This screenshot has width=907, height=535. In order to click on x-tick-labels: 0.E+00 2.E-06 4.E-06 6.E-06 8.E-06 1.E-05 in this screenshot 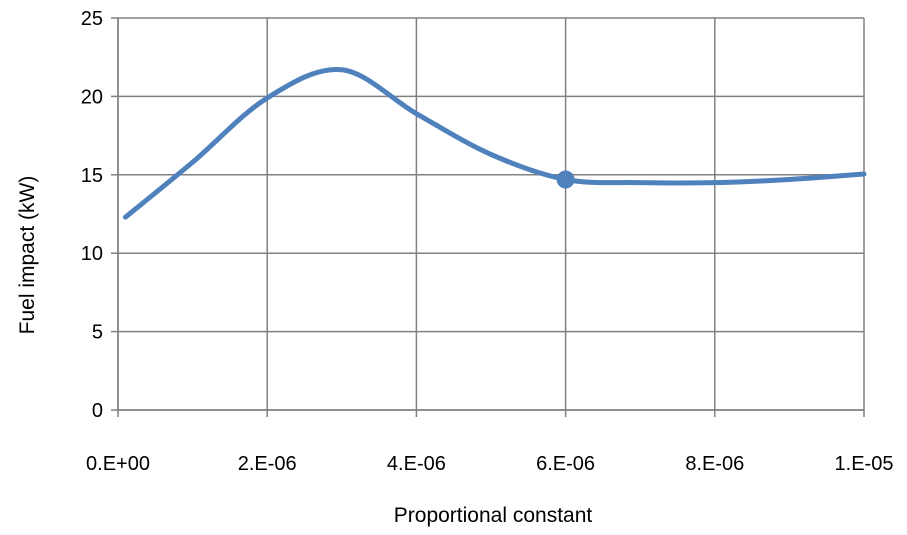, I will do `click(489, 464)`.